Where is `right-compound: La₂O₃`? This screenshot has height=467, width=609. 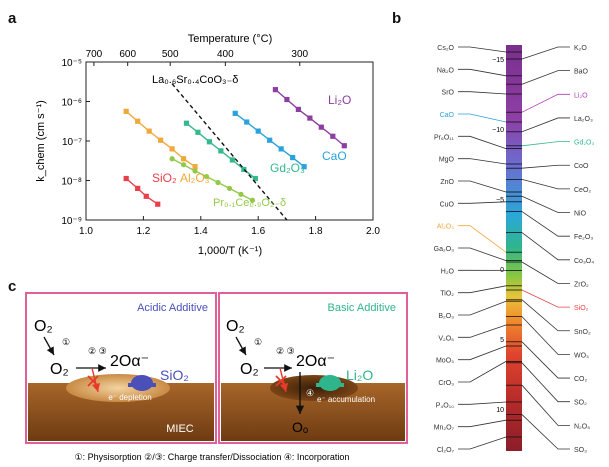 right-compound: La₂O₃ is located at coordinates (549, 124).